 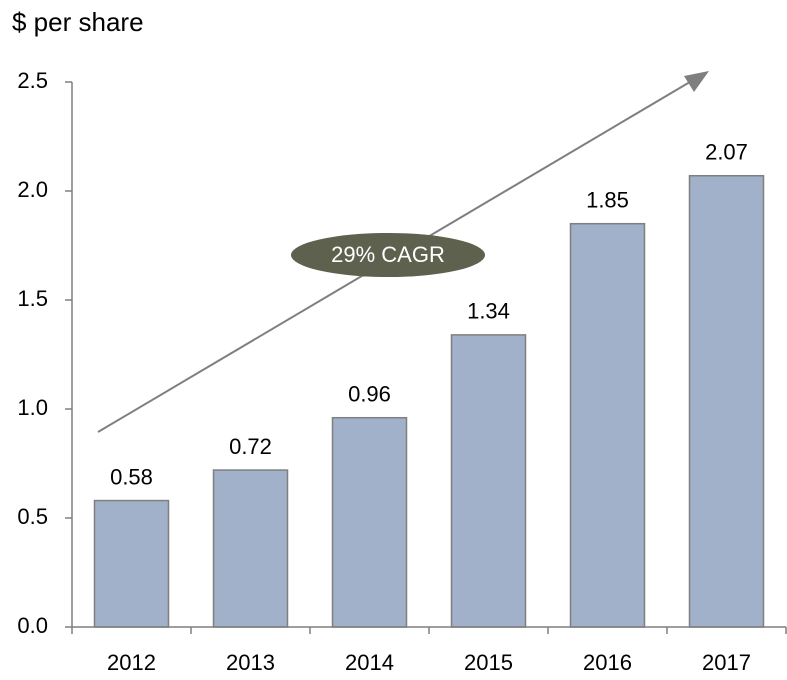 What do you see at coordinates (32, 189) in the screenshot?
I see `y-tick-label: 2.0` at bounding box center [32, 189].